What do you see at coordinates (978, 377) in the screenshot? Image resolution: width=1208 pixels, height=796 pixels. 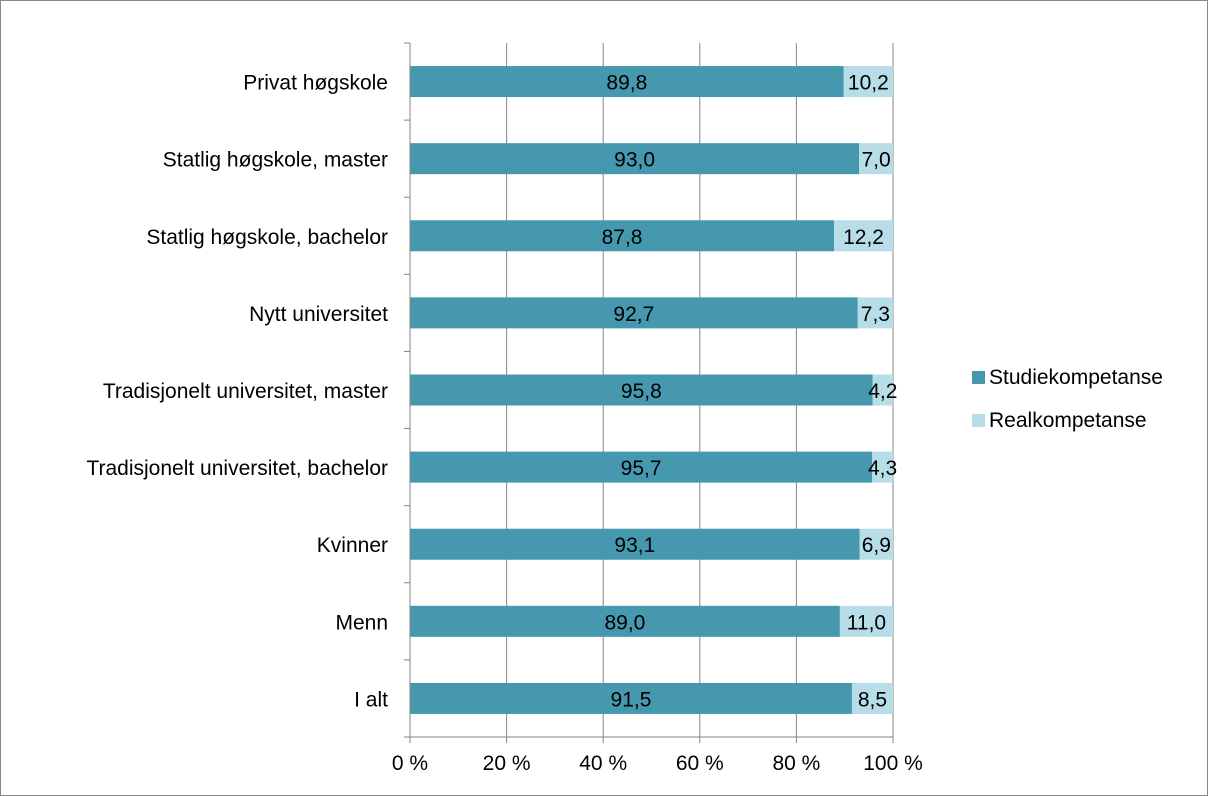 I see `legend-swatch-studiekompetanse` at bounding box center [978, 377].